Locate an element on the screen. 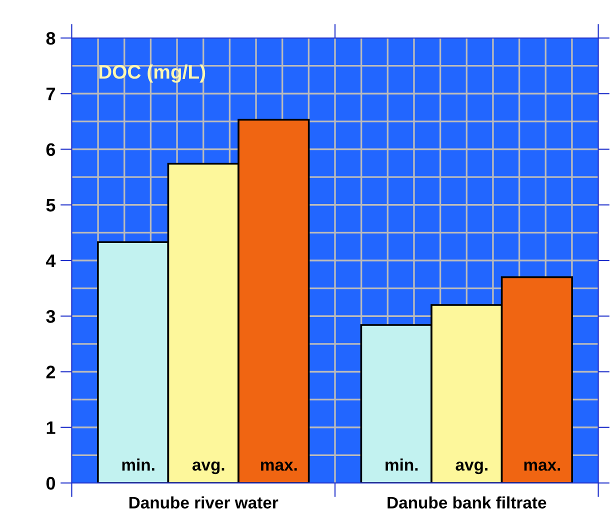 The width and height of the screenshot is (613, 518). y-tick-label: 8 is located at coordinates (51, 38).